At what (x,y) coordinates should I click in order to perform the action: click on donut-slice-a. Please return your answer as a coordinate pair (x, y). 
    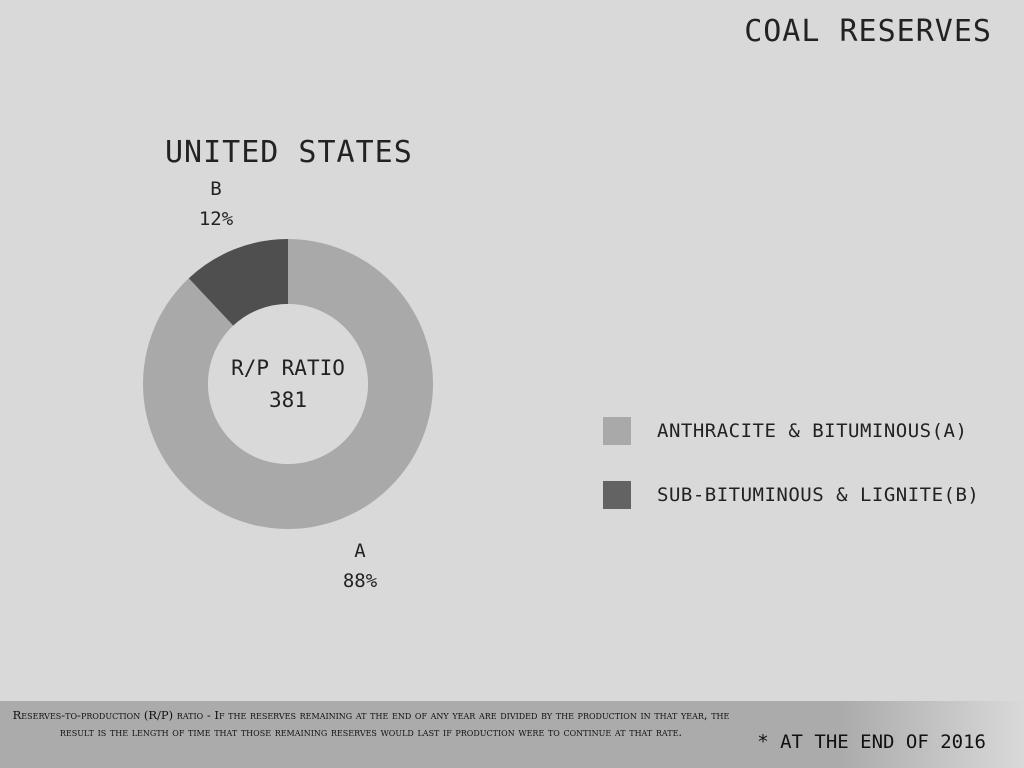
    Looking at the image, I should click on (288, 384).